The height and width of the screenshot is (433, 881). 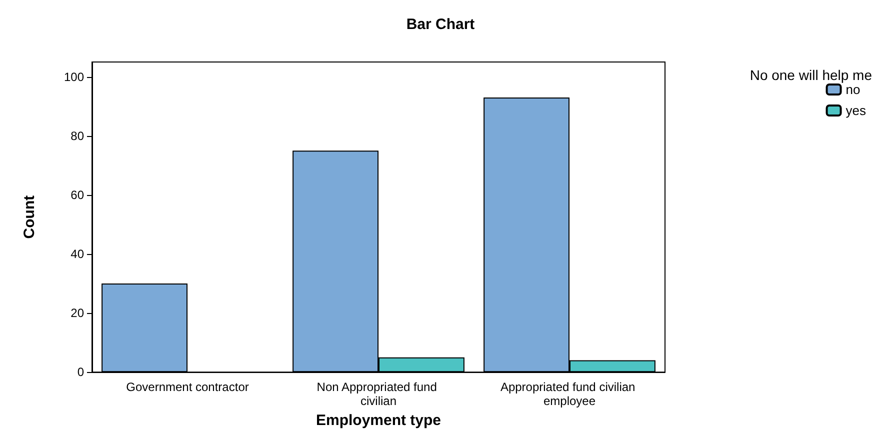 What do you see at coordinates (80, 372) in the screenshot?
I see `y-tick-label: 0` at bounding box center [80, 372].